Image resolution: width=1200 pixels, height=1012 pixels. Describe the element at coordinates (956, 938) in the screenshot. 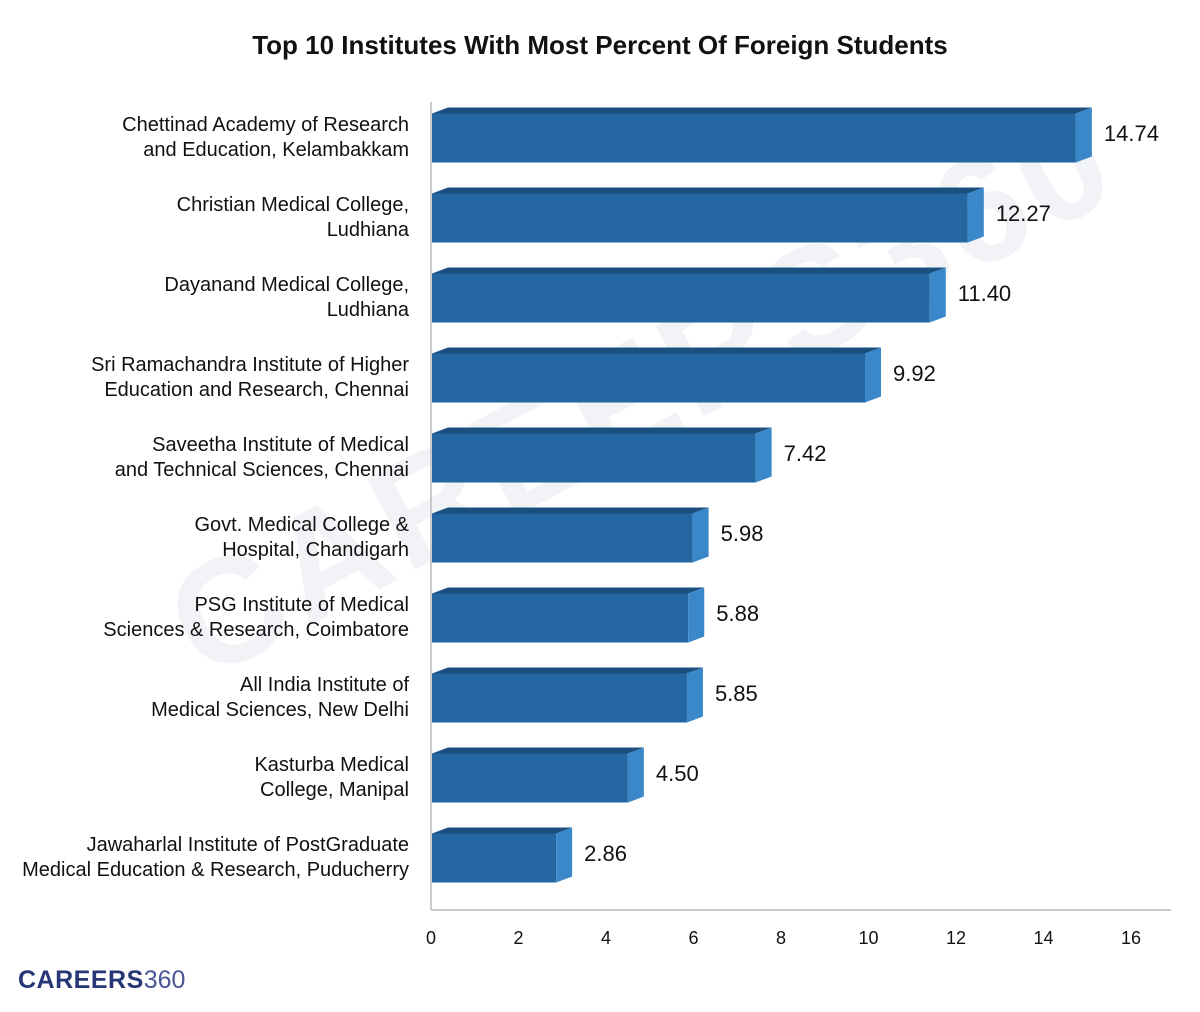

I see `x-tick-label: 12` at that location.